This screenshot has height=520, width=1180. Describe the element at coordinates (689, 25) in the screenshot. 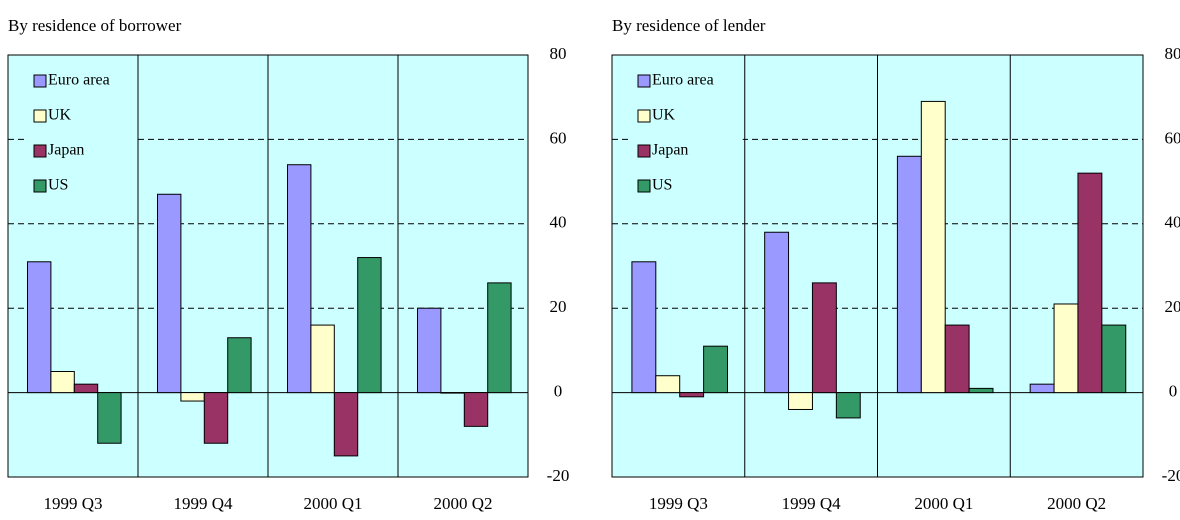

I see `chart-title: By residence of lender` at that location.